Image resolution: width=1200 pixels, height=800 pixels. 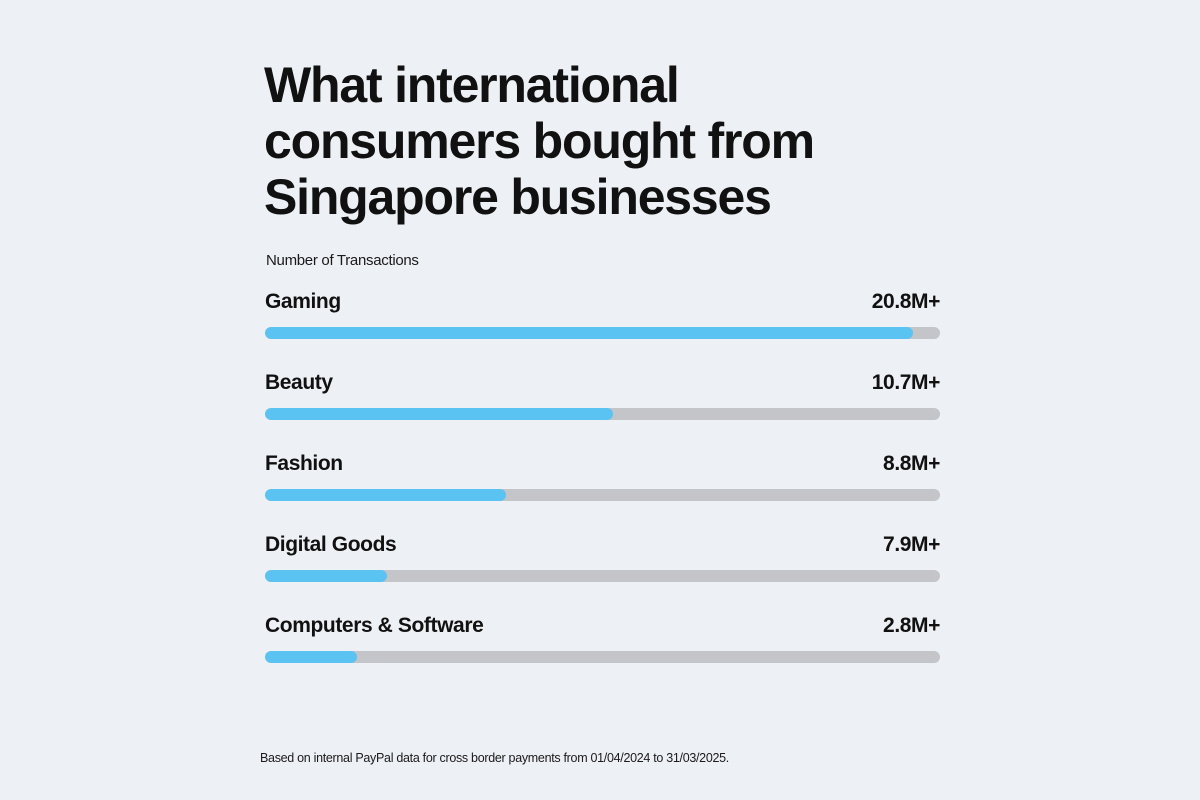 What do you see at coordinates (472, 85) in the screenshot?
I see `chart-title-line: What international` at bounding box center [472, 85].